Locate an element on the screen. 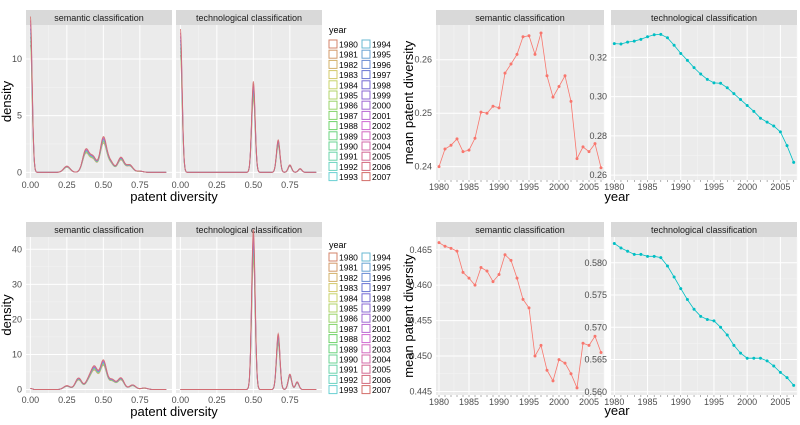 The width and height of the screenshot is (800, 425). y-tick-label: 0.575 is located at coordinates (595, 295).